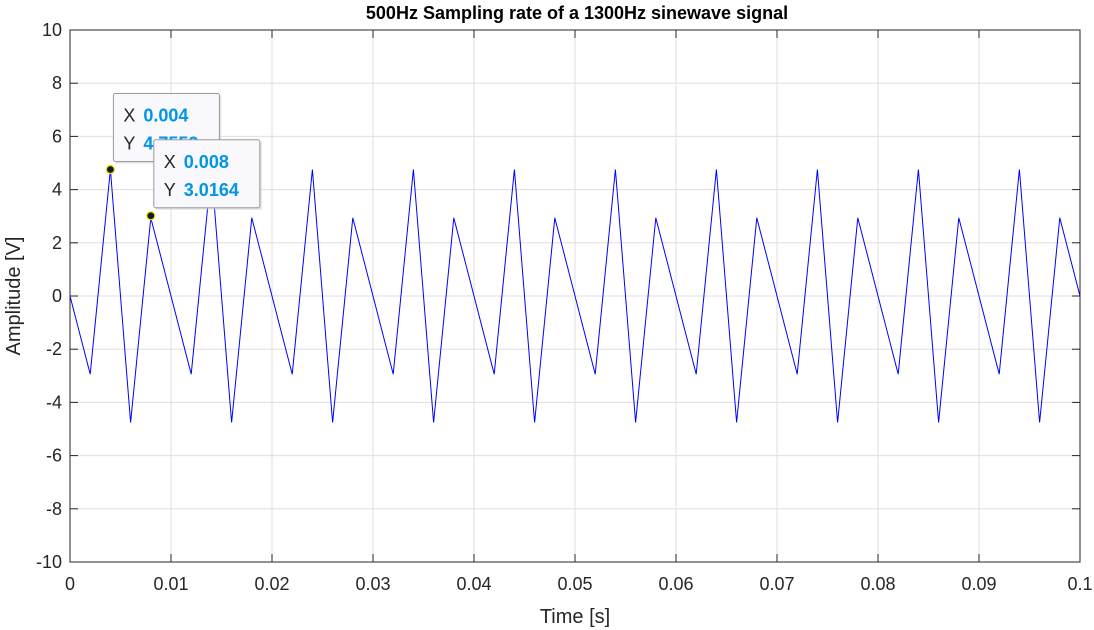  Describe the element at coordinates (57, 190) in the screenshot. I see `y-tick-label: 4` at that location.